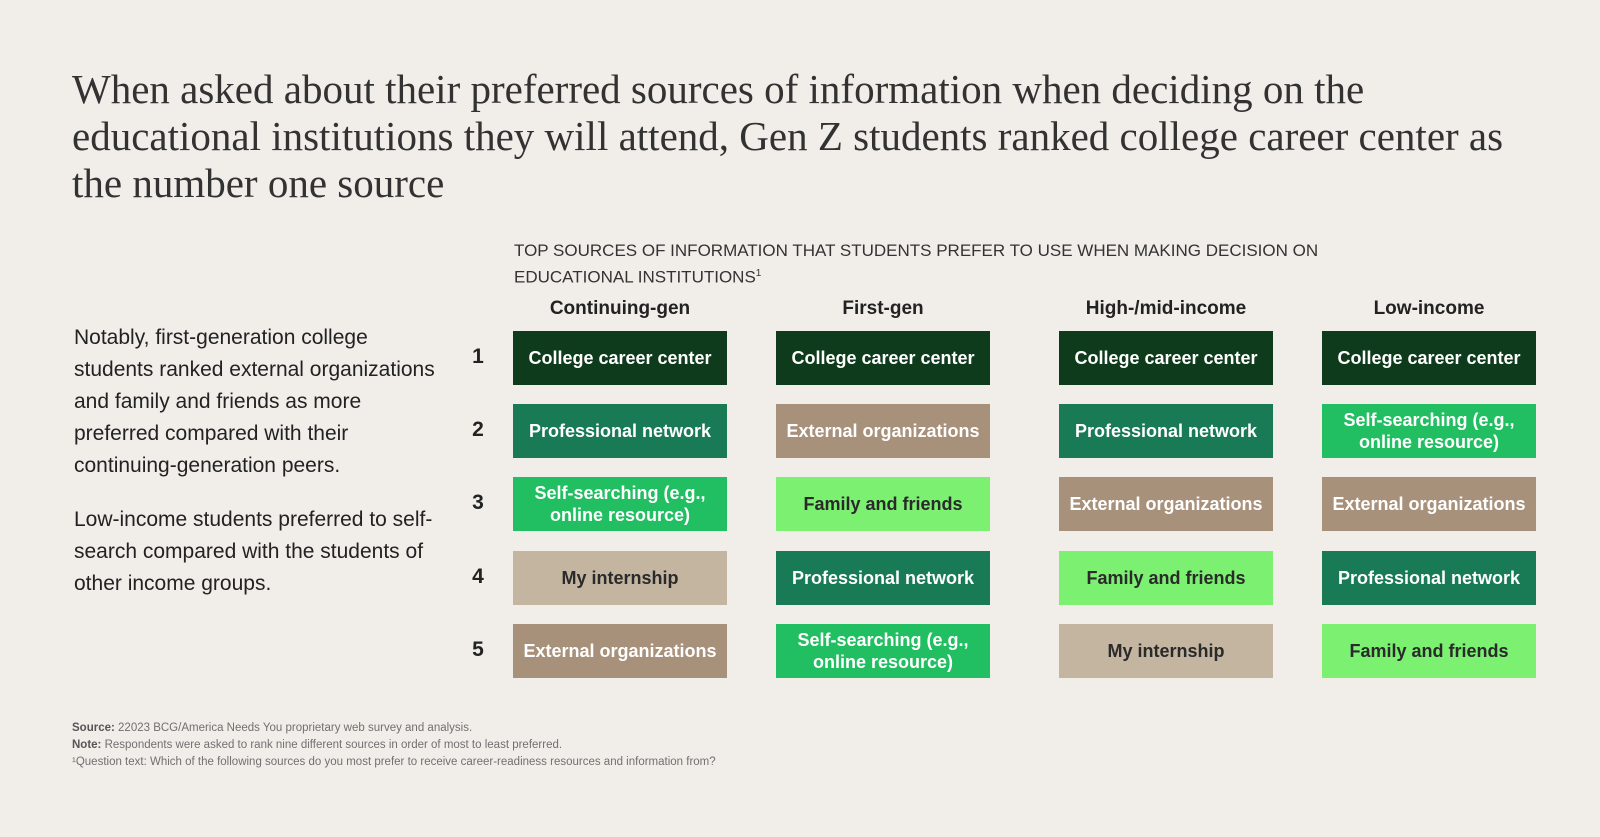 This screenshot has height=837, width=1600. Describe the element at coordinates (883, 308) in the screenshot. I see `column-header: First-gen` at that location.